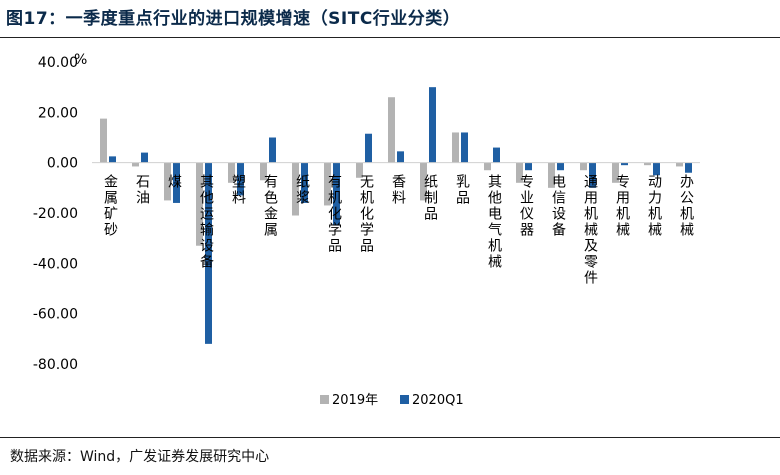  What do you see at coordinates (58, 63) in the screenshot?
I see `y-tick-label: 40.00` at bounding box center [58, 63].